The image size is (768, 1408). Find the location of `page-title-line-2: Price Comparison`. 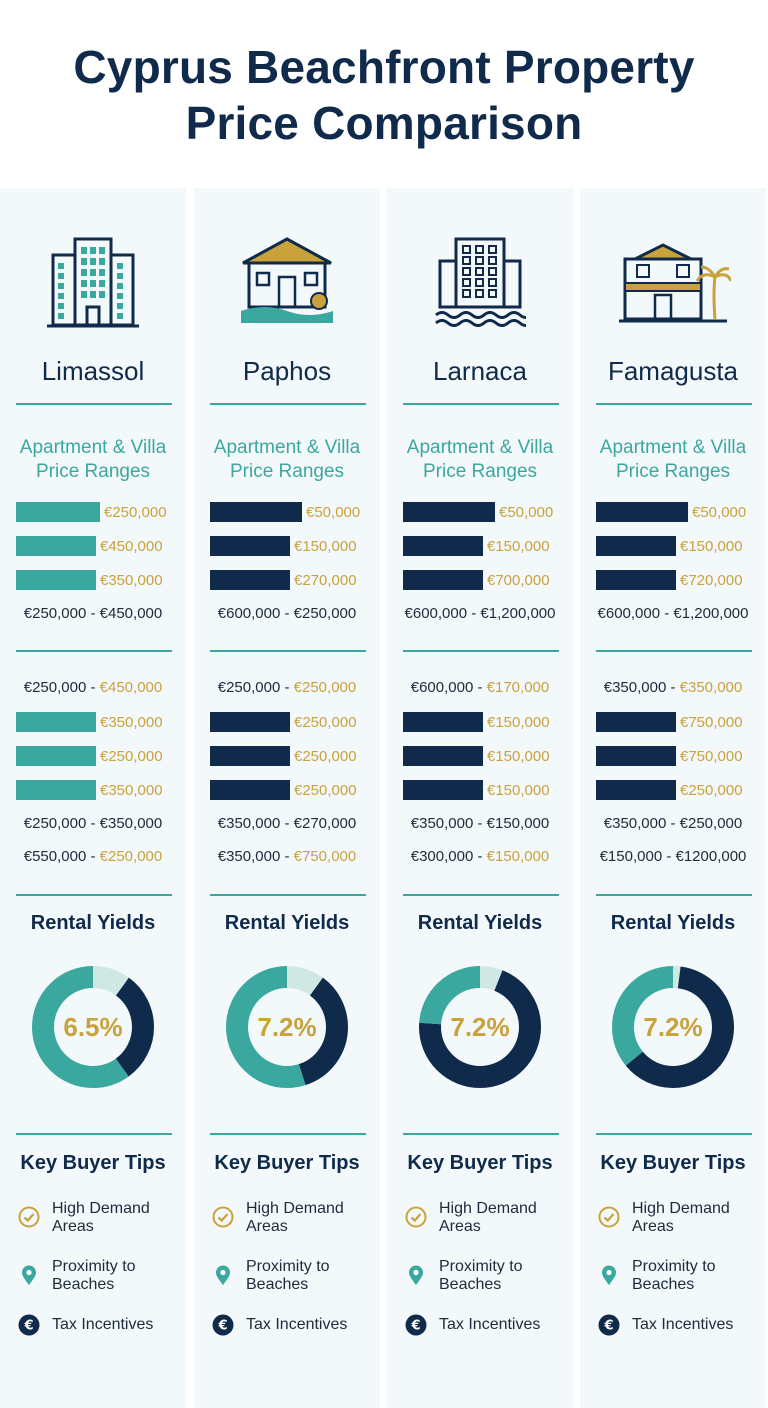

page-title-line-2: Price Comparison is located at coordinates (384, 123).